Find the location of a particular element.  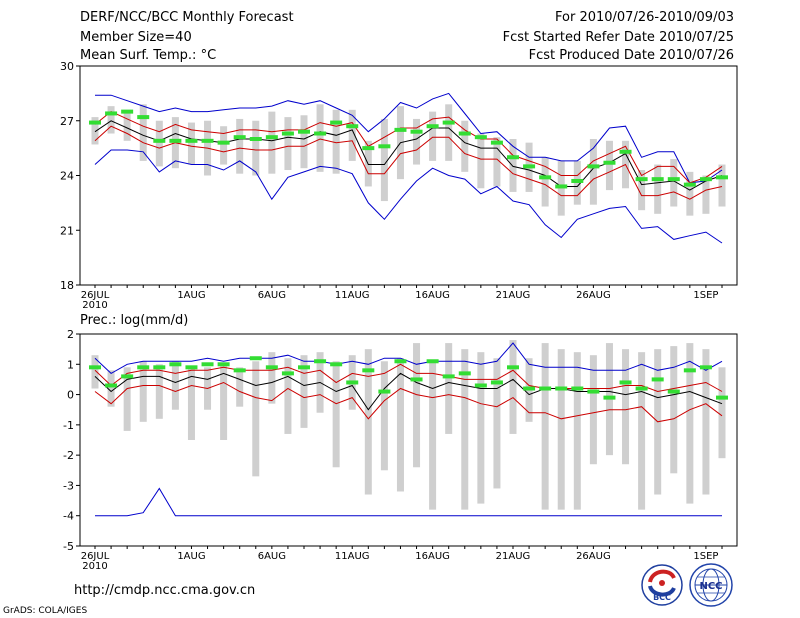

x-tick-label: 1AUG is located at coordinates (191, 295).